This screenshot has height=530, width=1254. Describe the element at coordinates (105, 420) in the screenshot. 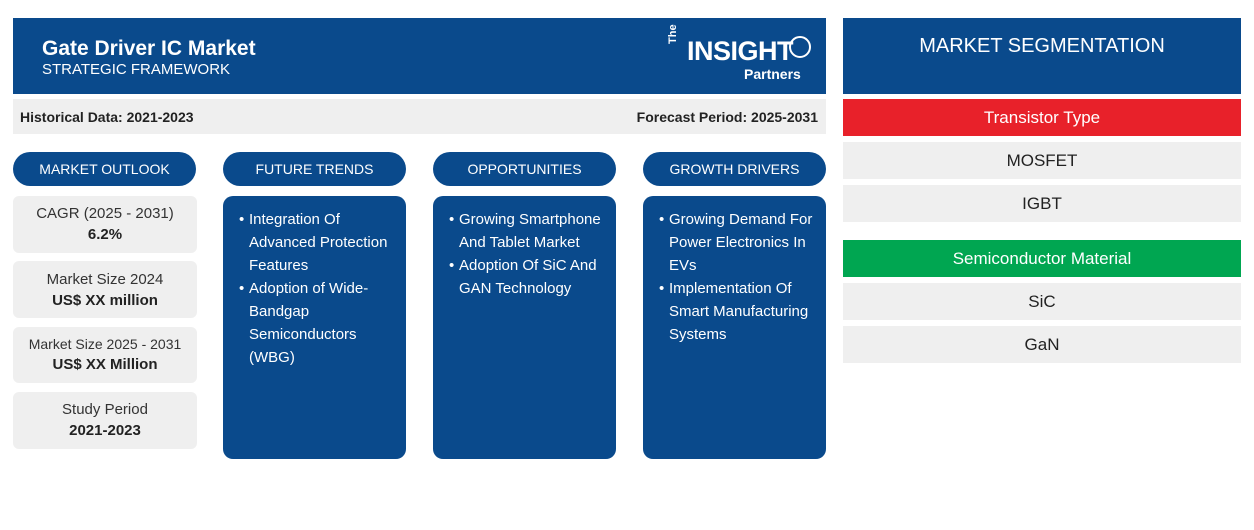

I see `stat-card-study-period: Study Period 2021-2023` at that location.